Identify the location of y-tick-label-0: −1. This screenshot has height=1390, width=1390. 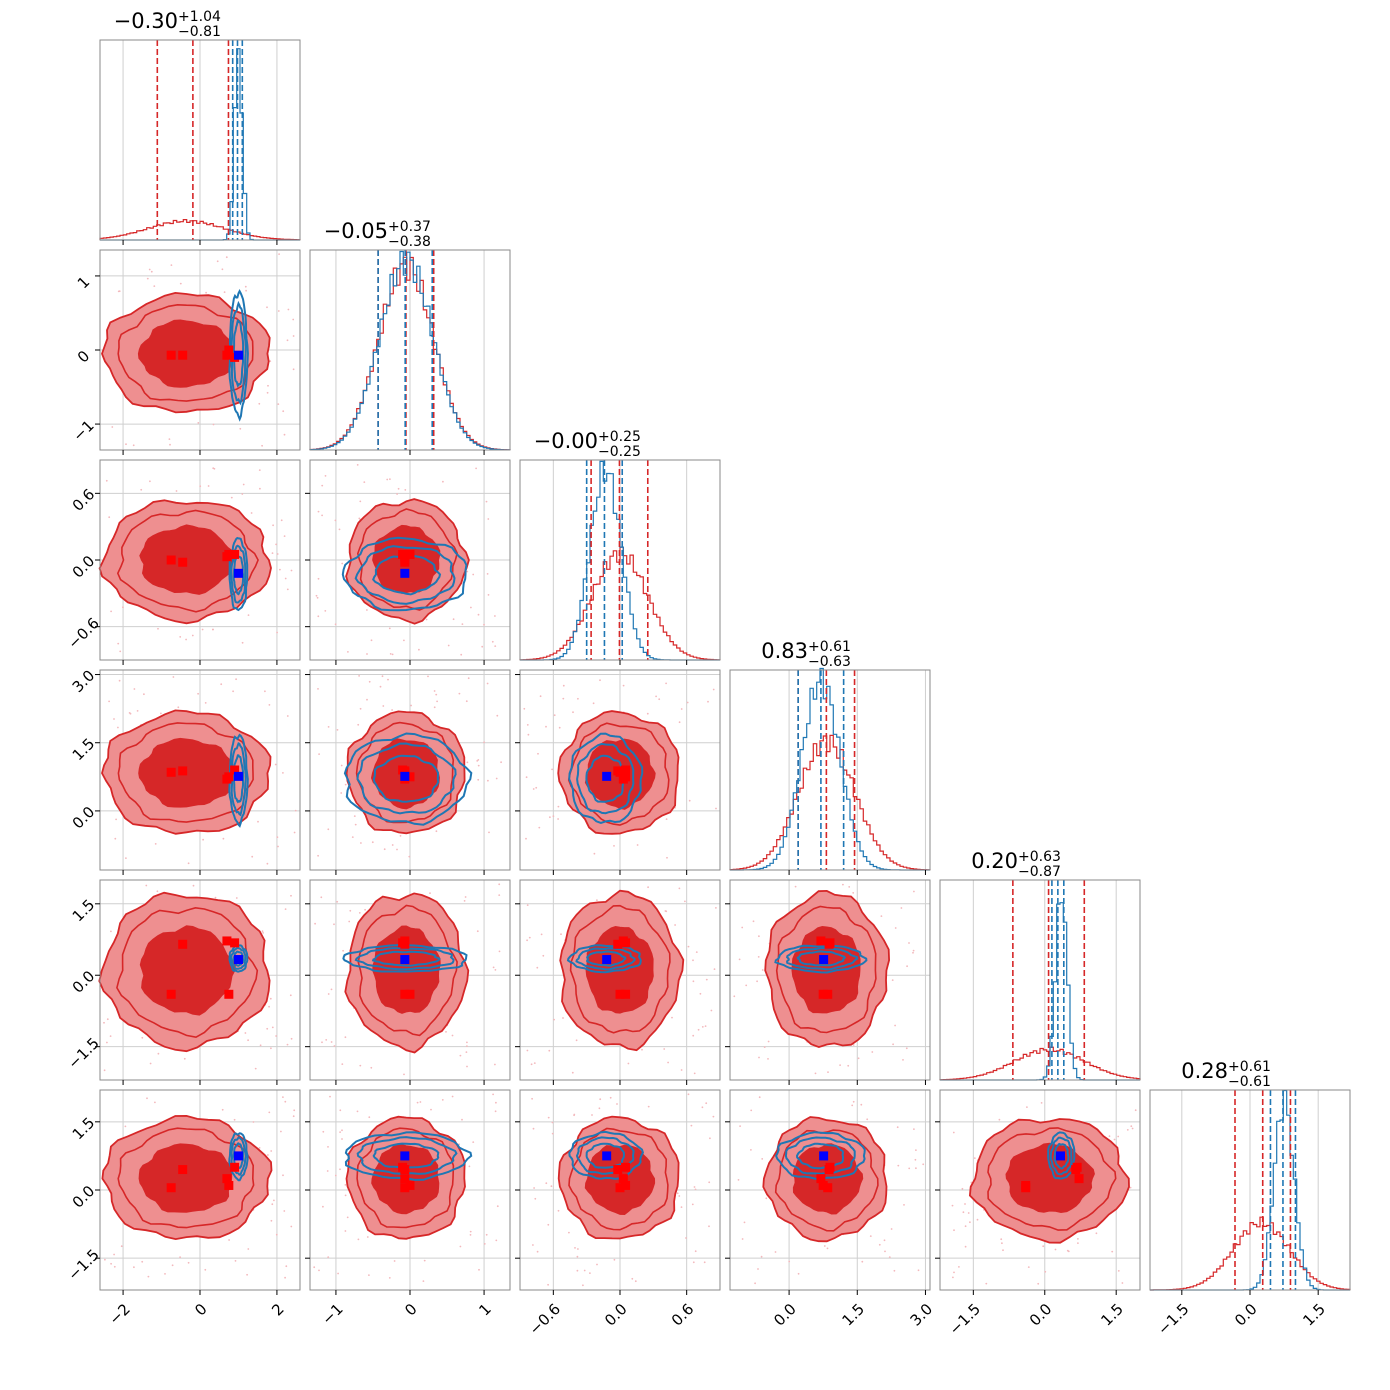
(83, 431).